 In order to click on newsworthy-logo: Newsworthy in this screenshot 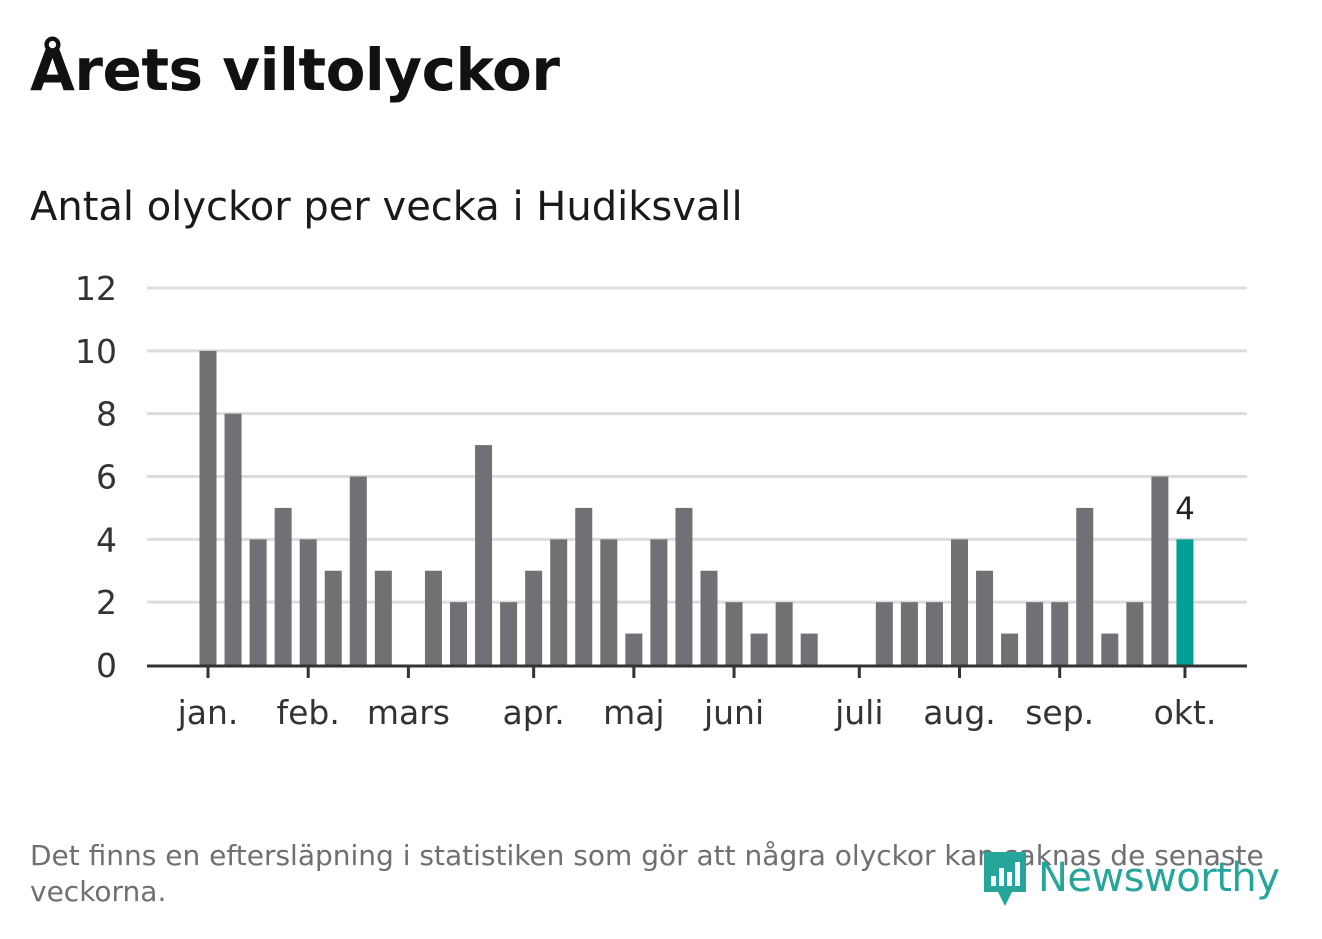, I will do `click(1130, 878)`.